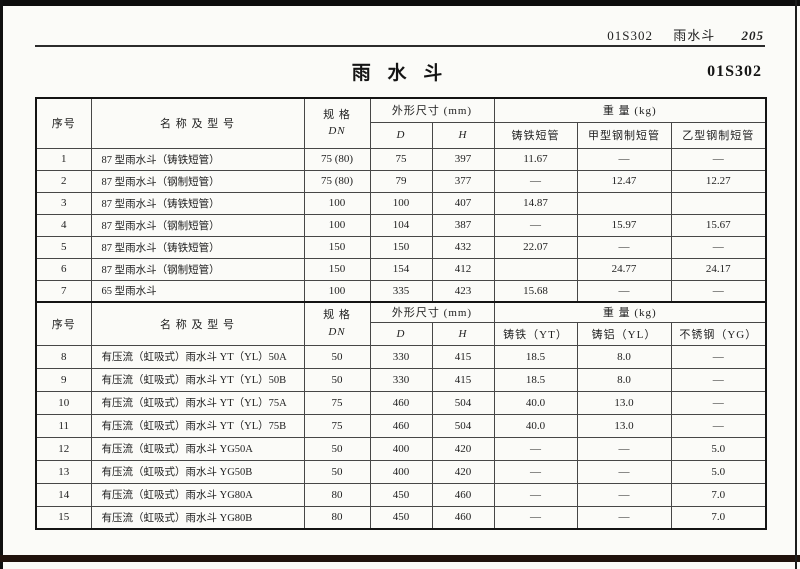 This screenshot has height=569, width=800. Describe the element at coordinates (718, 333) in the screenshot. I see `col-header-weight-2: 不锈钢（YG）` at that location.